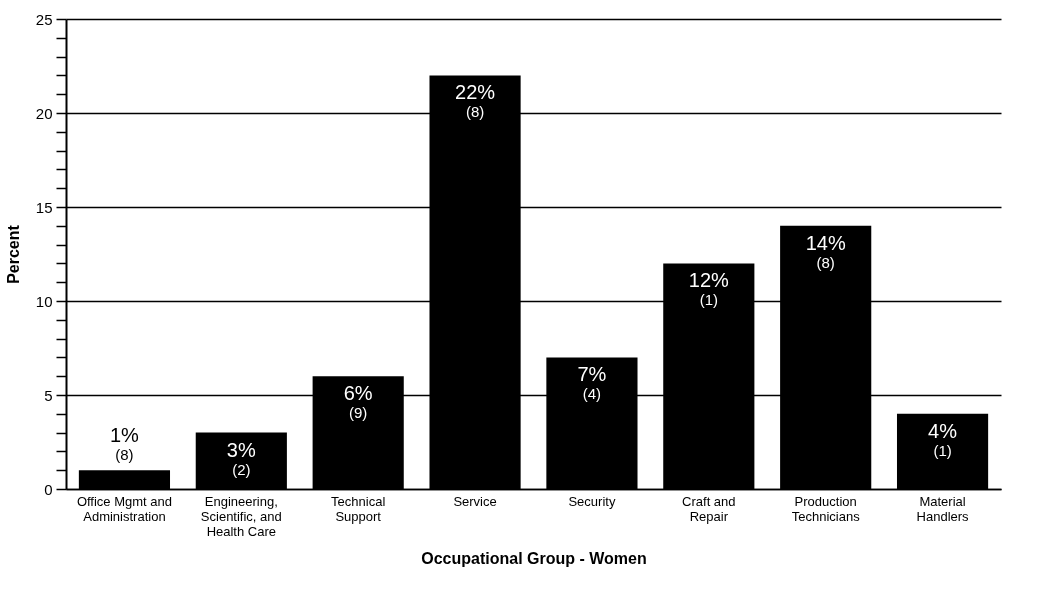 This screenshot has width=1039, height=593. Describe the element at coordinates (13, 254) in the screenshot. I see `y-axis-title: Percent` at that location.